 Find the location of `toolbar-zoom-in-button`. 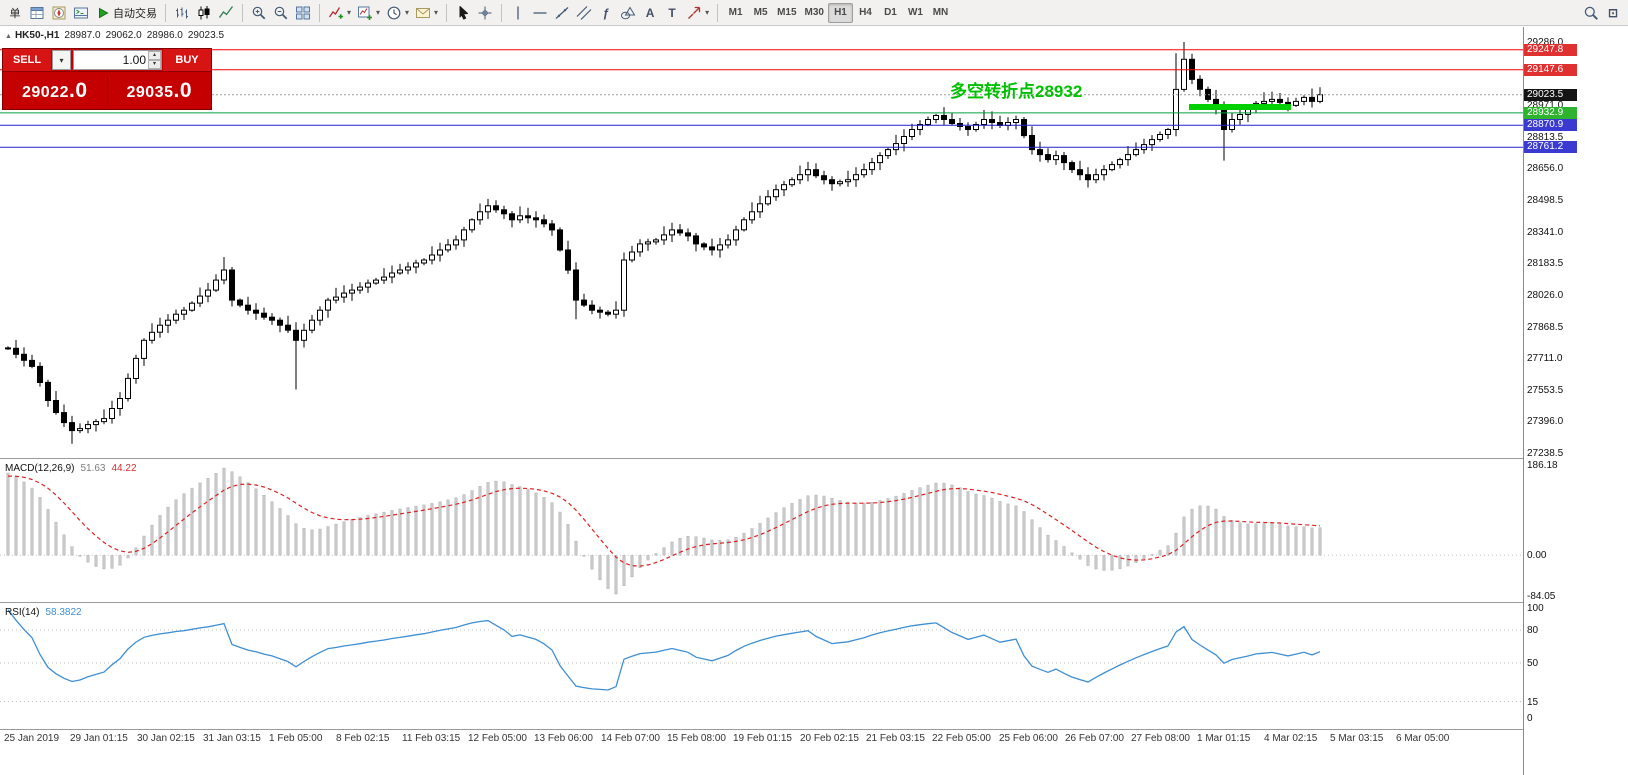

toolbar-zoom-in-button is located at coordinates (259, 13).